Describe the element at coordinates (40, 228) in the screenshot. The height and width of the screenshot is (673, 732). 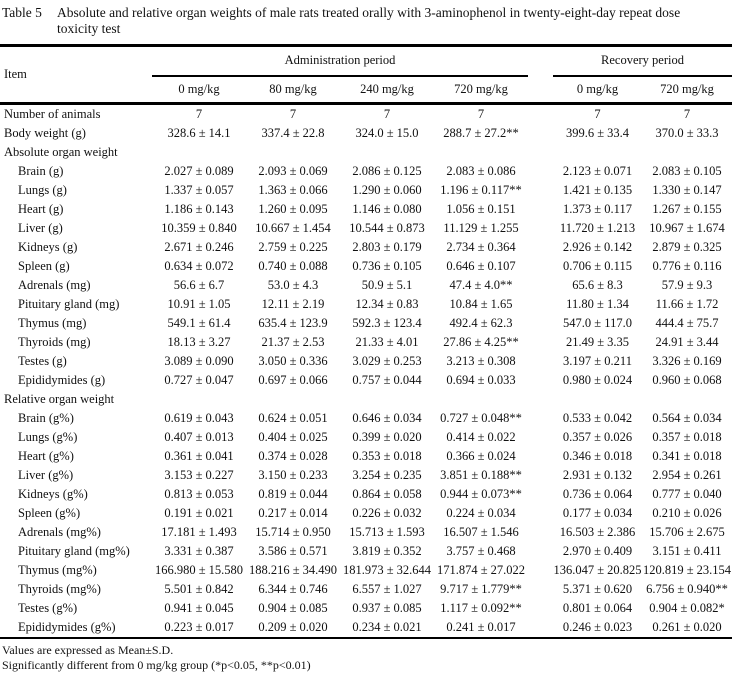
I see `row-label: Liver (g)` at that location.